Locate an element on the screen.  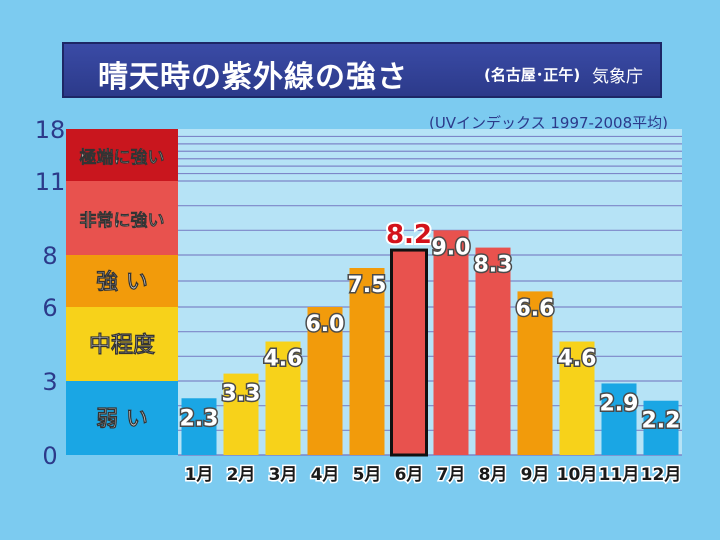
data-label: 8.3 is located at coordinates (493, 265).